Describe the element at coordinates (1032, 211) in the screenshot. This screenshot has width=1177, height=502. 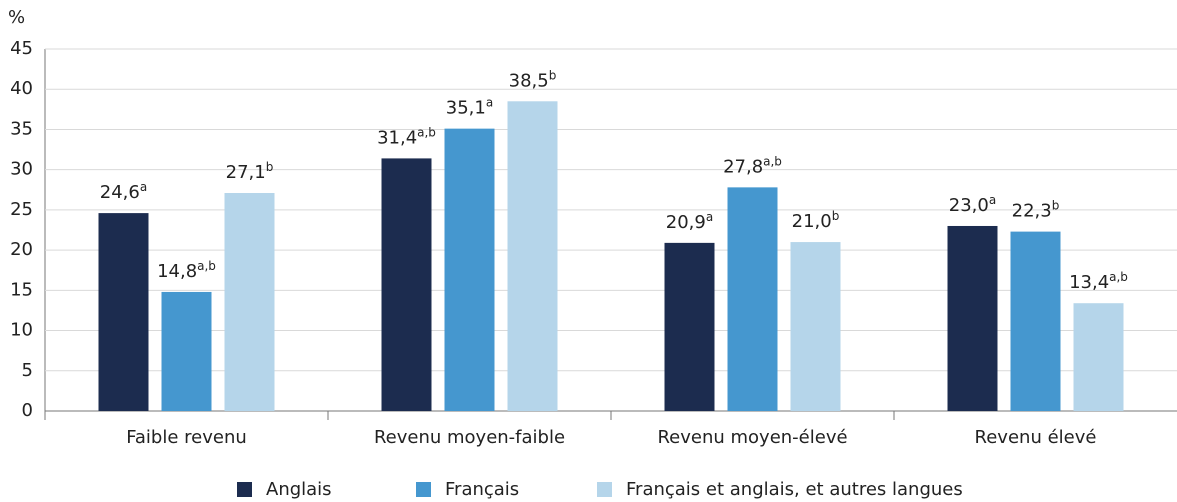
I see `value-text: 22,3` at that location.